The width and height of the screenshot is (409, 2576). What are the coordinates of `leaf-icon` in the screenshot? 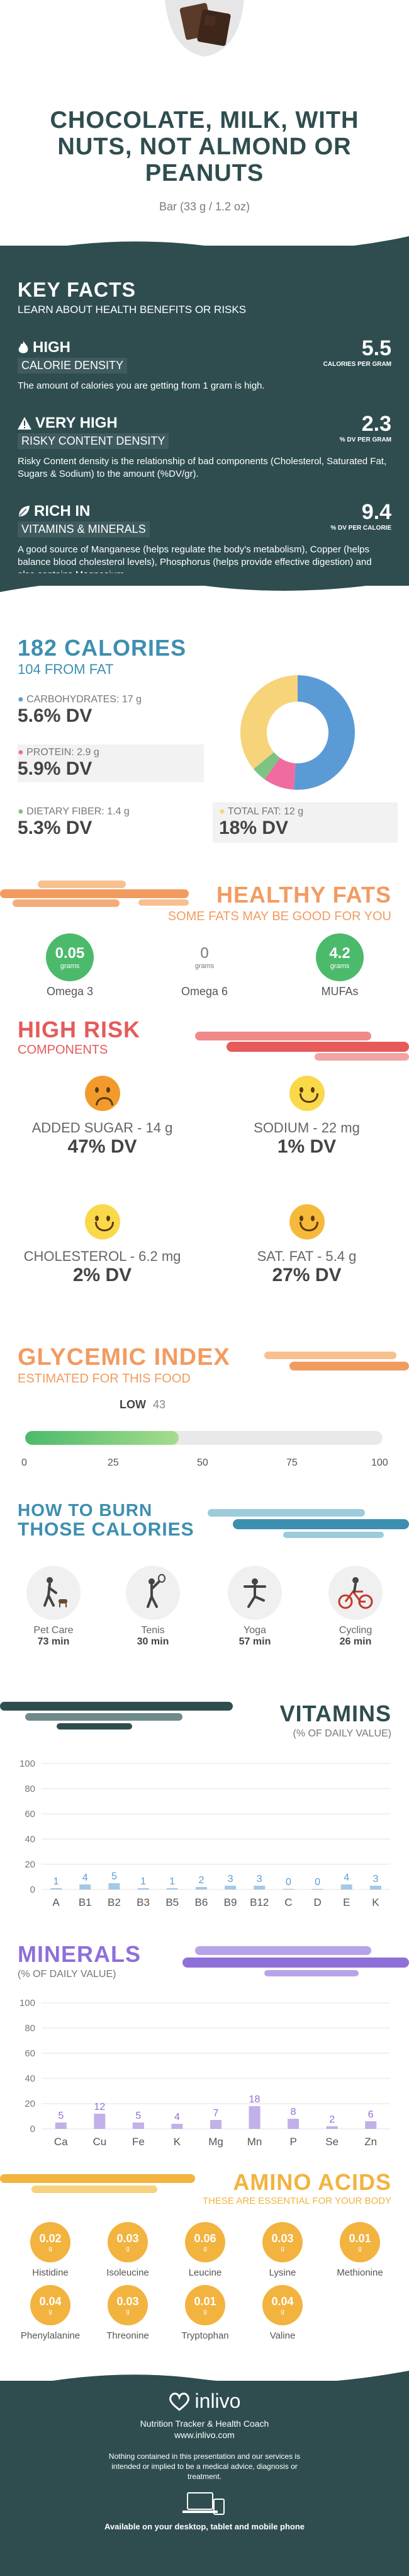 It's located at (25, 511).